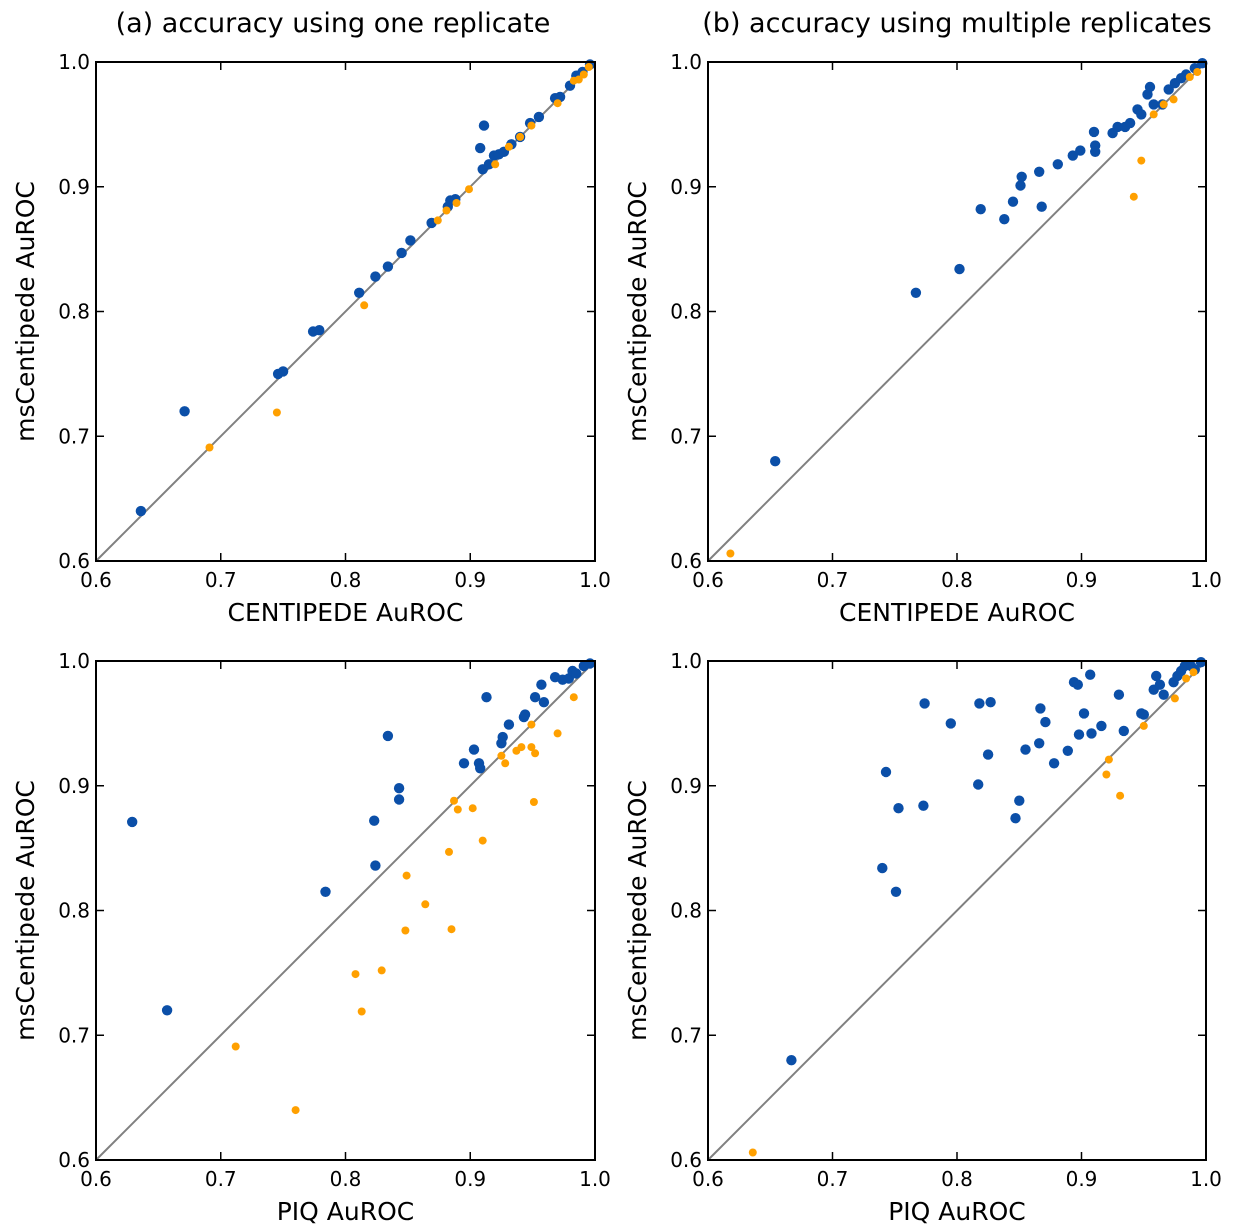 This screenshot has width=1233, height=1224. What do you see at coordinates (96, 580) in the screenshot?
I see `x-tick-label: 0.6` at bounding box center [96, 580].